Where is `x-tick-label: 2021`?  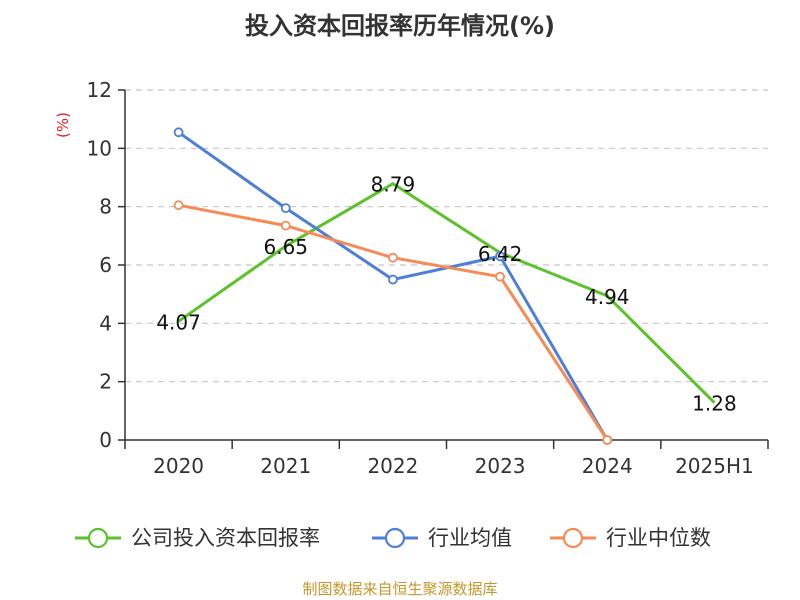 x-tick-label: 2021 is located at coordinates (285, 466).